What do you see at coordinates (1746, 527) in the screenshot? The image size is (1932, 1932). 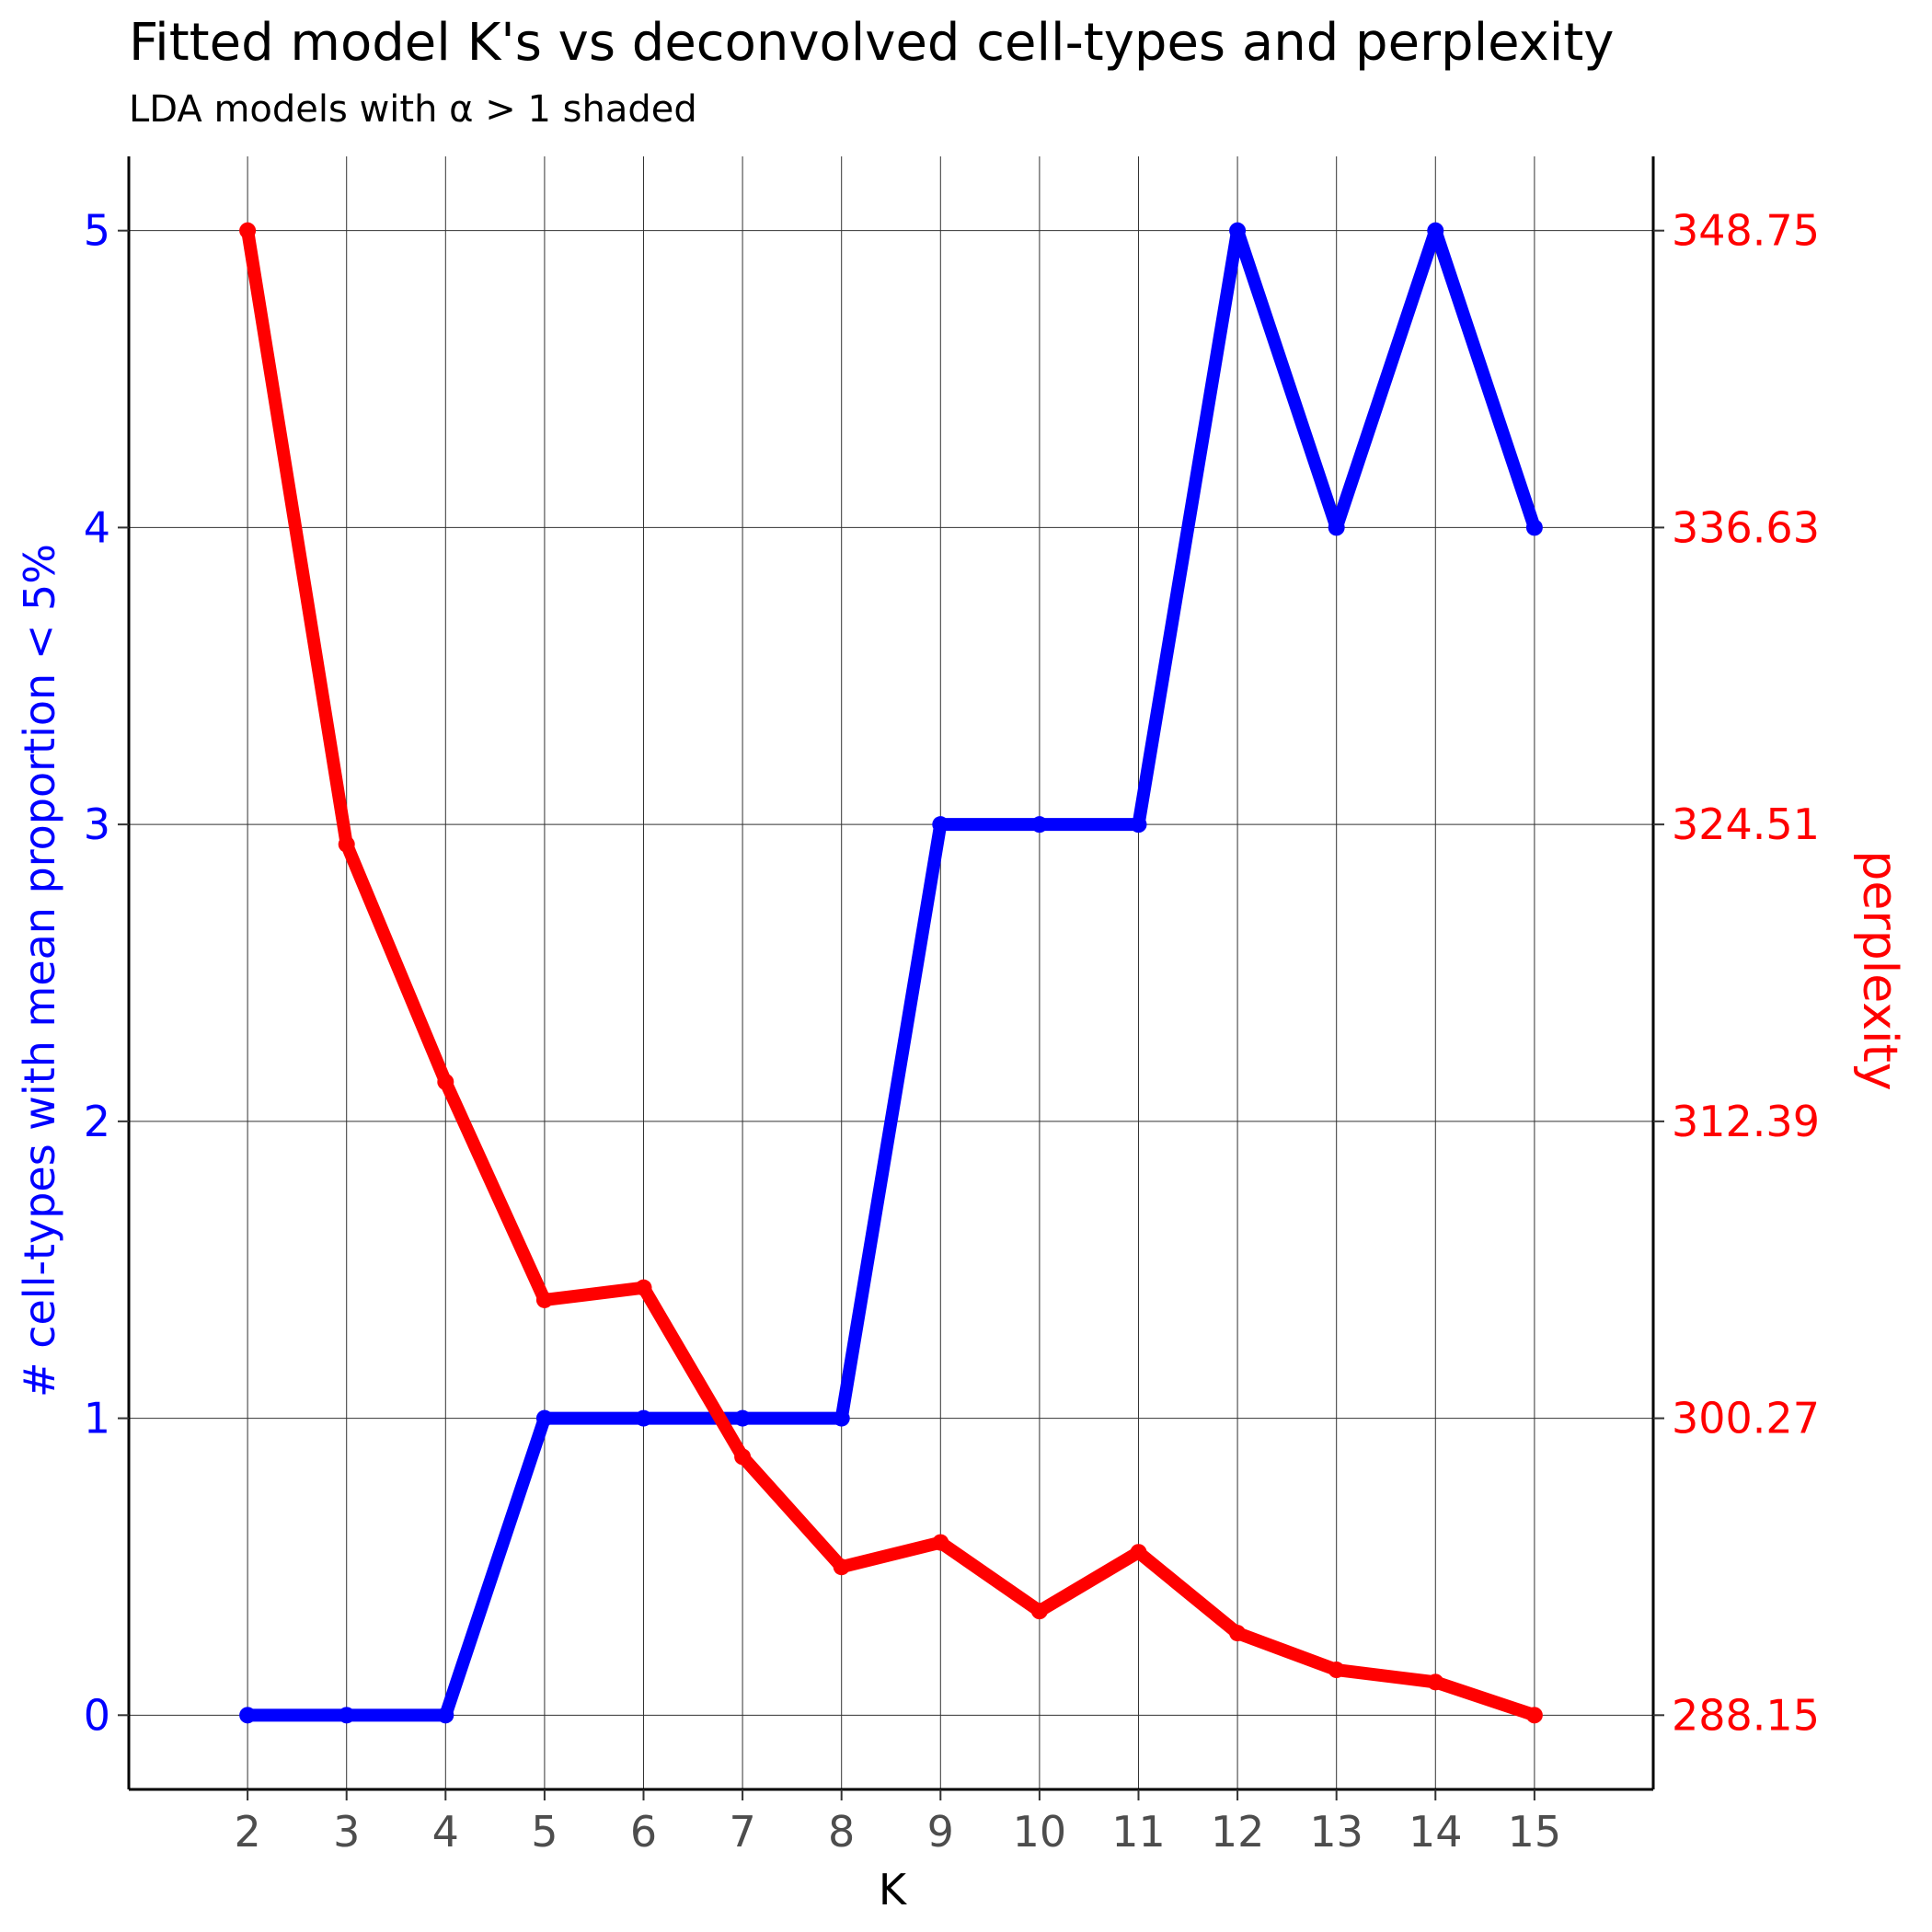 I see `y-tick-label-right: 336.63` at bounding box center [1746, 527].